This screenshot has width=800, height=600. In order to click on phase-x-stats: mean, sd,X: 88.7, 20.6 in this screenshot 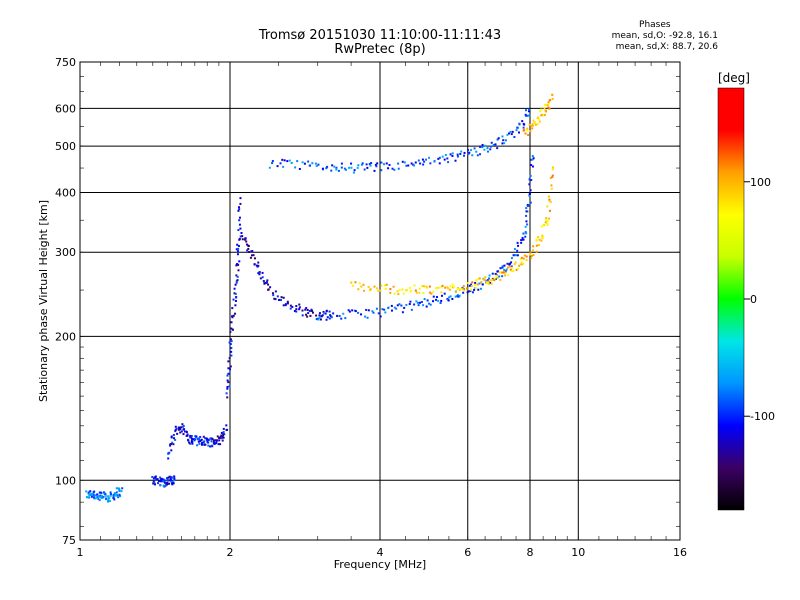, I will do `click(666, 47)`.